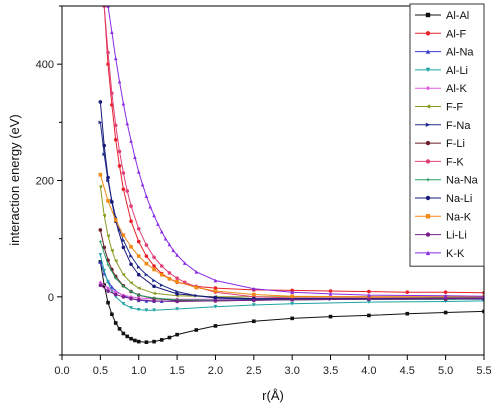 The width and height of the screenshot is (500, 410). What do you see at coordinates (439, 108) in the screenshot?
I see `legend-item-f-f: F-F` at bounding box center [439, 108].